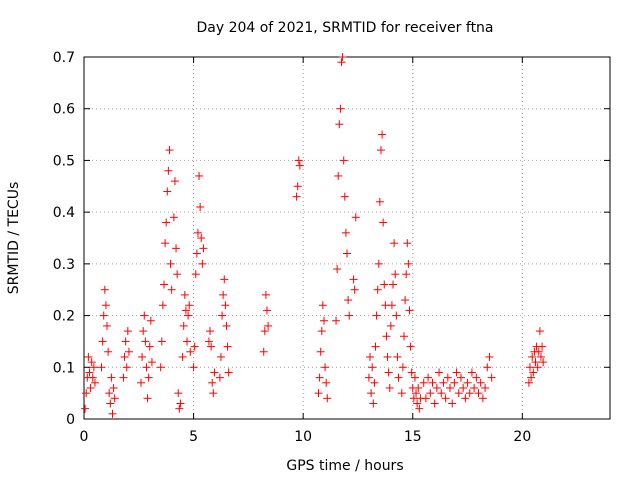 The height and width of the screenshot is (480, 640). What do you see at coordinates (70, 420) in the screenshot?
I see `y-tick-label: 0` at bounding box center [70, 420].